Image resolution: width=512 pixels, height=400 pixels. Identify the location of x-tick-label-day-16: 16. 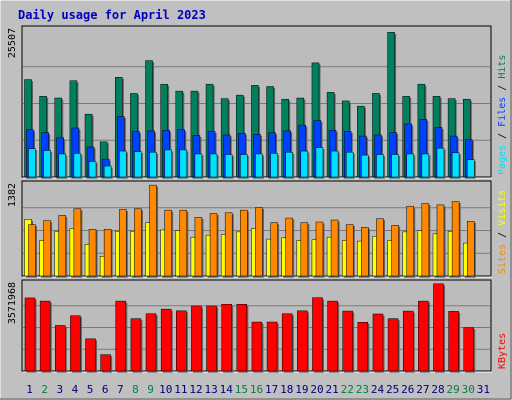
(256, 389).